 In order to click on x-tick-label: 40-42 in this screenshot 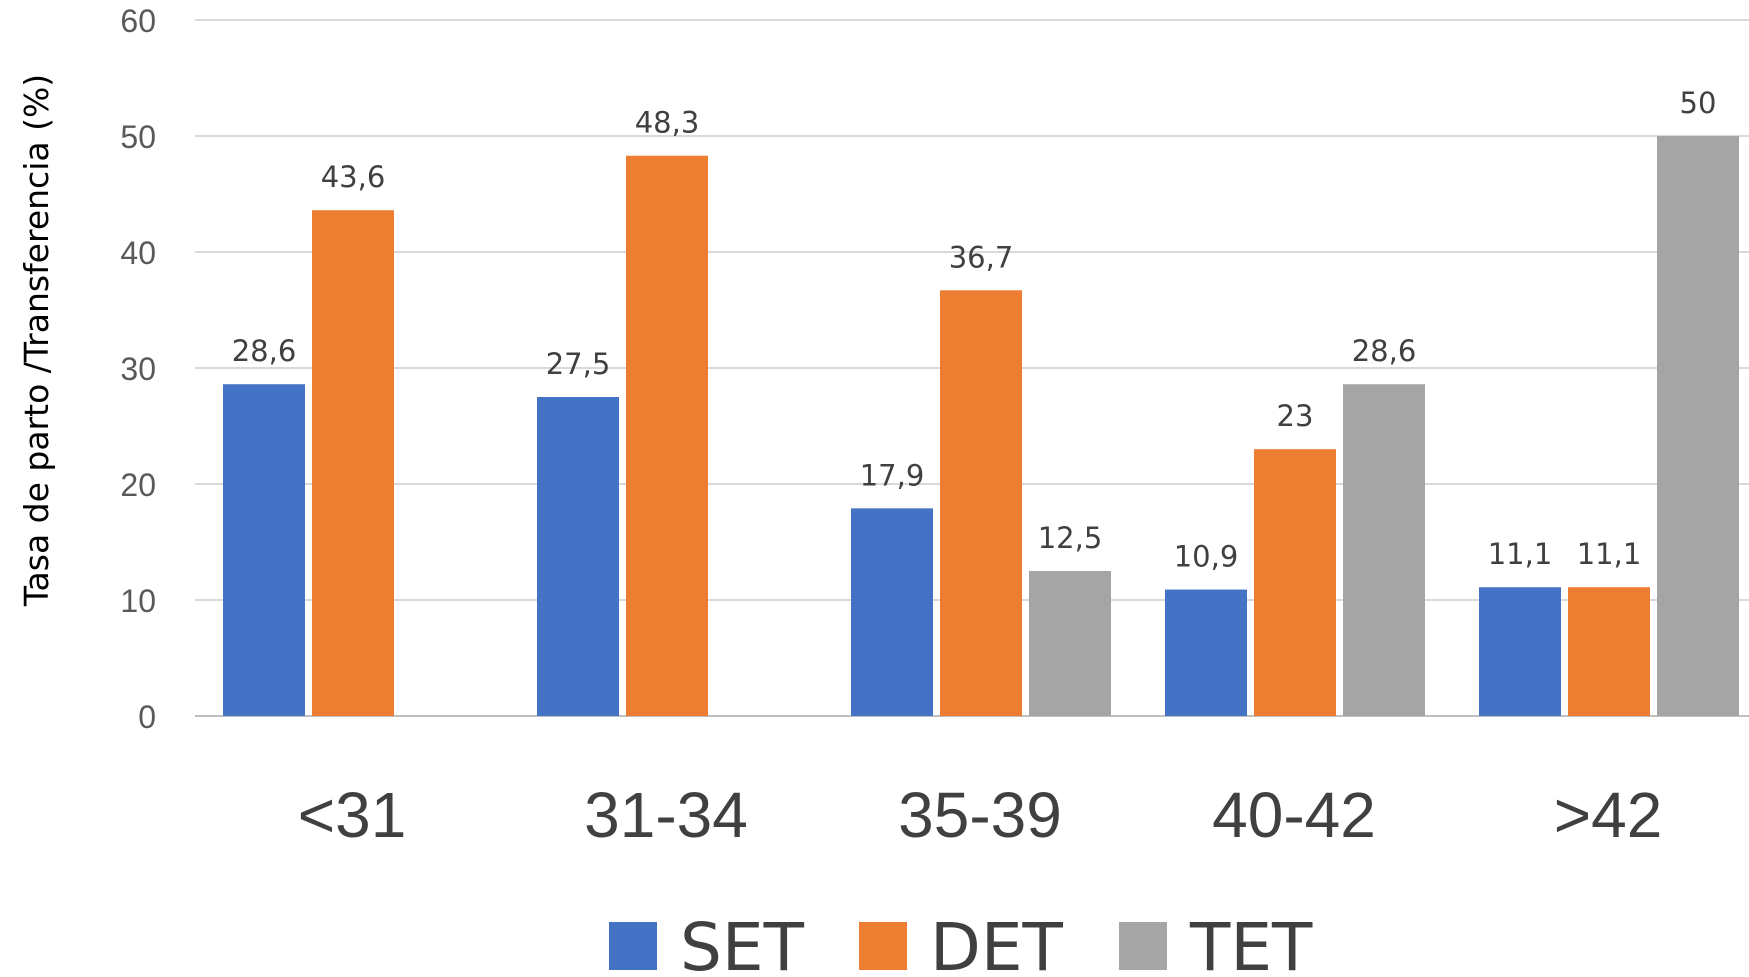, I will do `click(1294, 815)`.